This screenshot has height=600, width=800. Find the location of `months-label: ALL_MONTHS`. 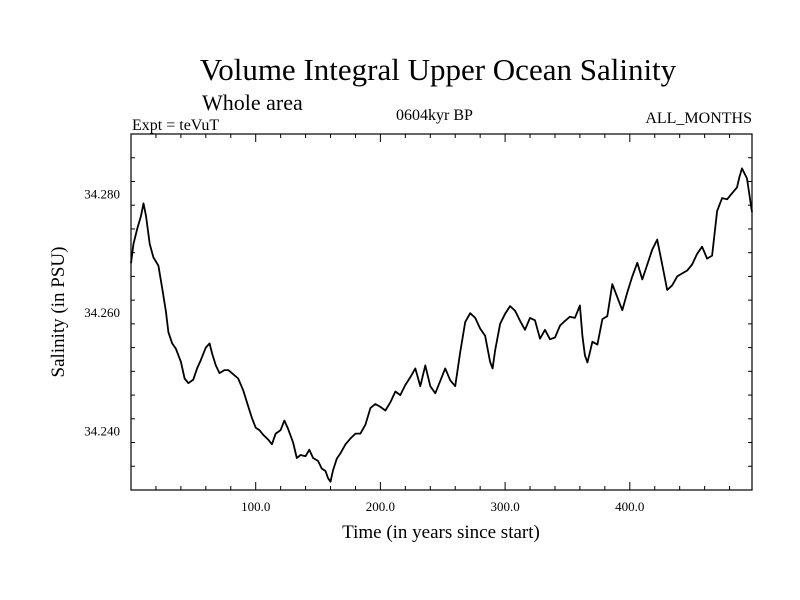

months-label: ALL_MONTHS is located at coordinates (698, 118).